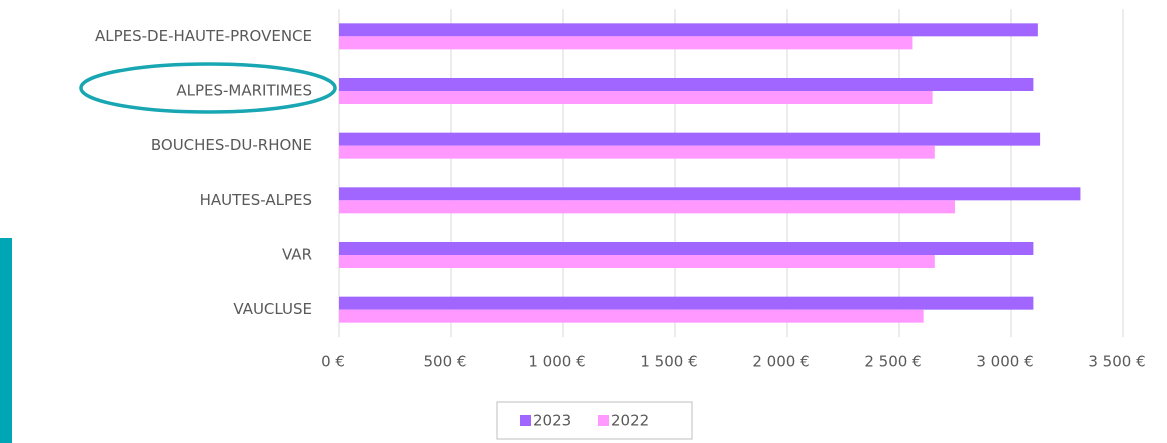 The image size is (1167, 443). I want to click on x-tick-label: 1 500 €, so click(668, 362).